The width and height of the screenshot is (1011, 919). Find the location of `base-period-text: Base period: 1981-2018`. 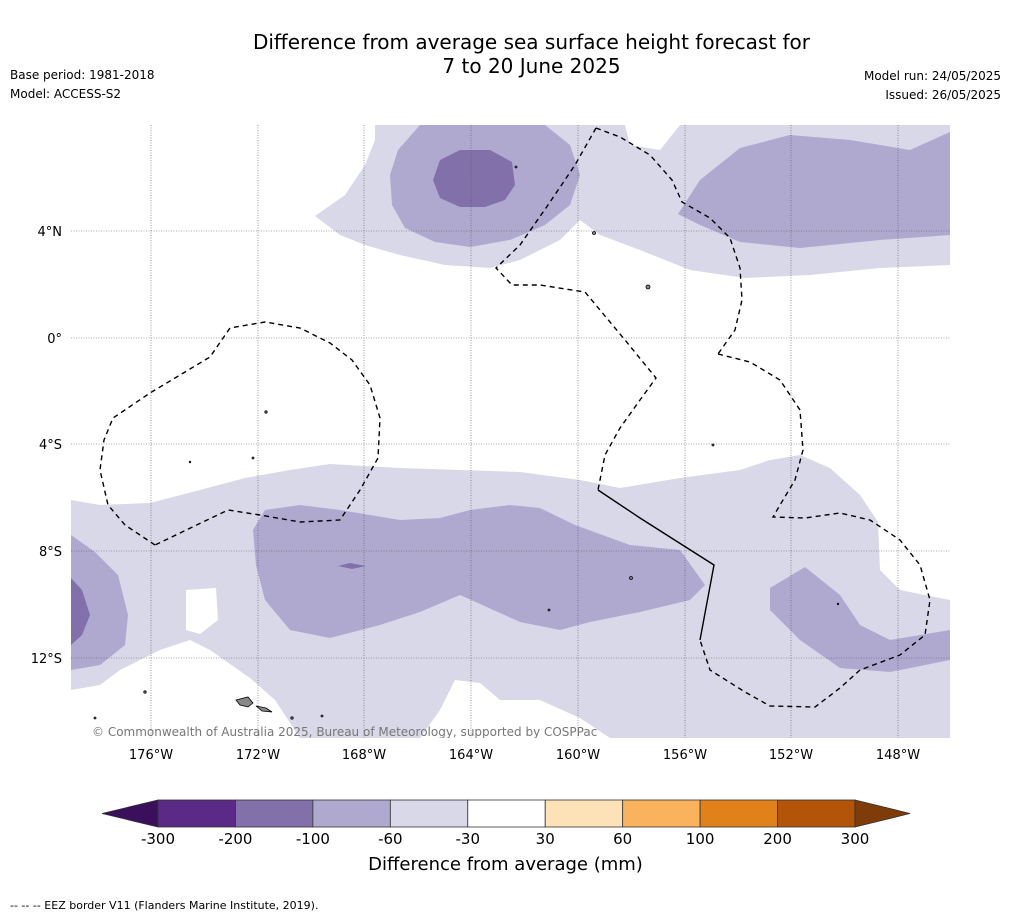

base-period-text: Base period: 1981-2018 is located at coordinates (82, 75).